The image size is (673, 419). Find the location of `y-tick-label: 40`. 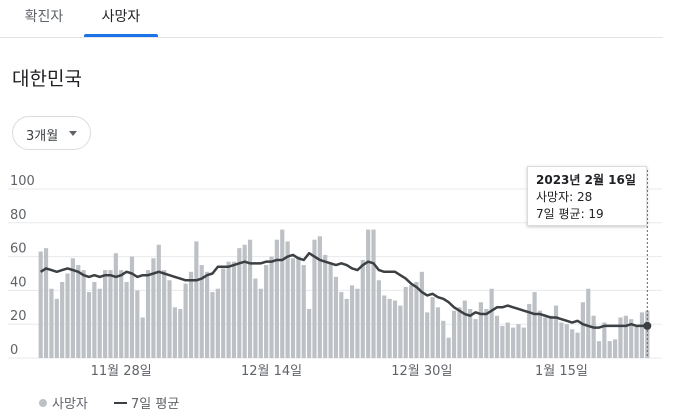

y-tick-label: 40 is located at coordinates (18, 282).